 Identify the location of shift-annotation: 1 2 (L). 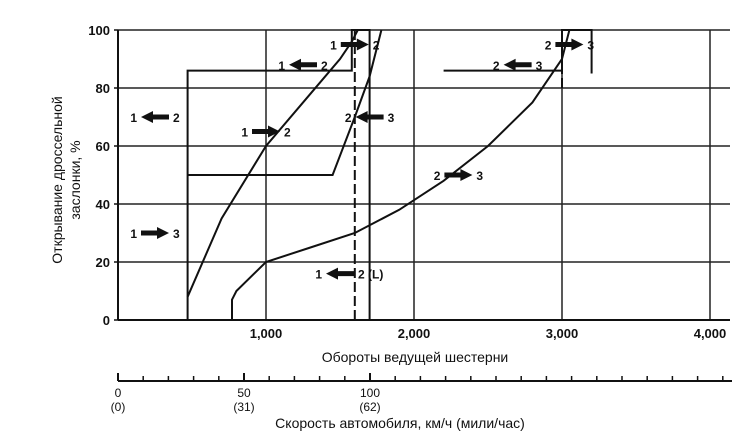
(349, 274).